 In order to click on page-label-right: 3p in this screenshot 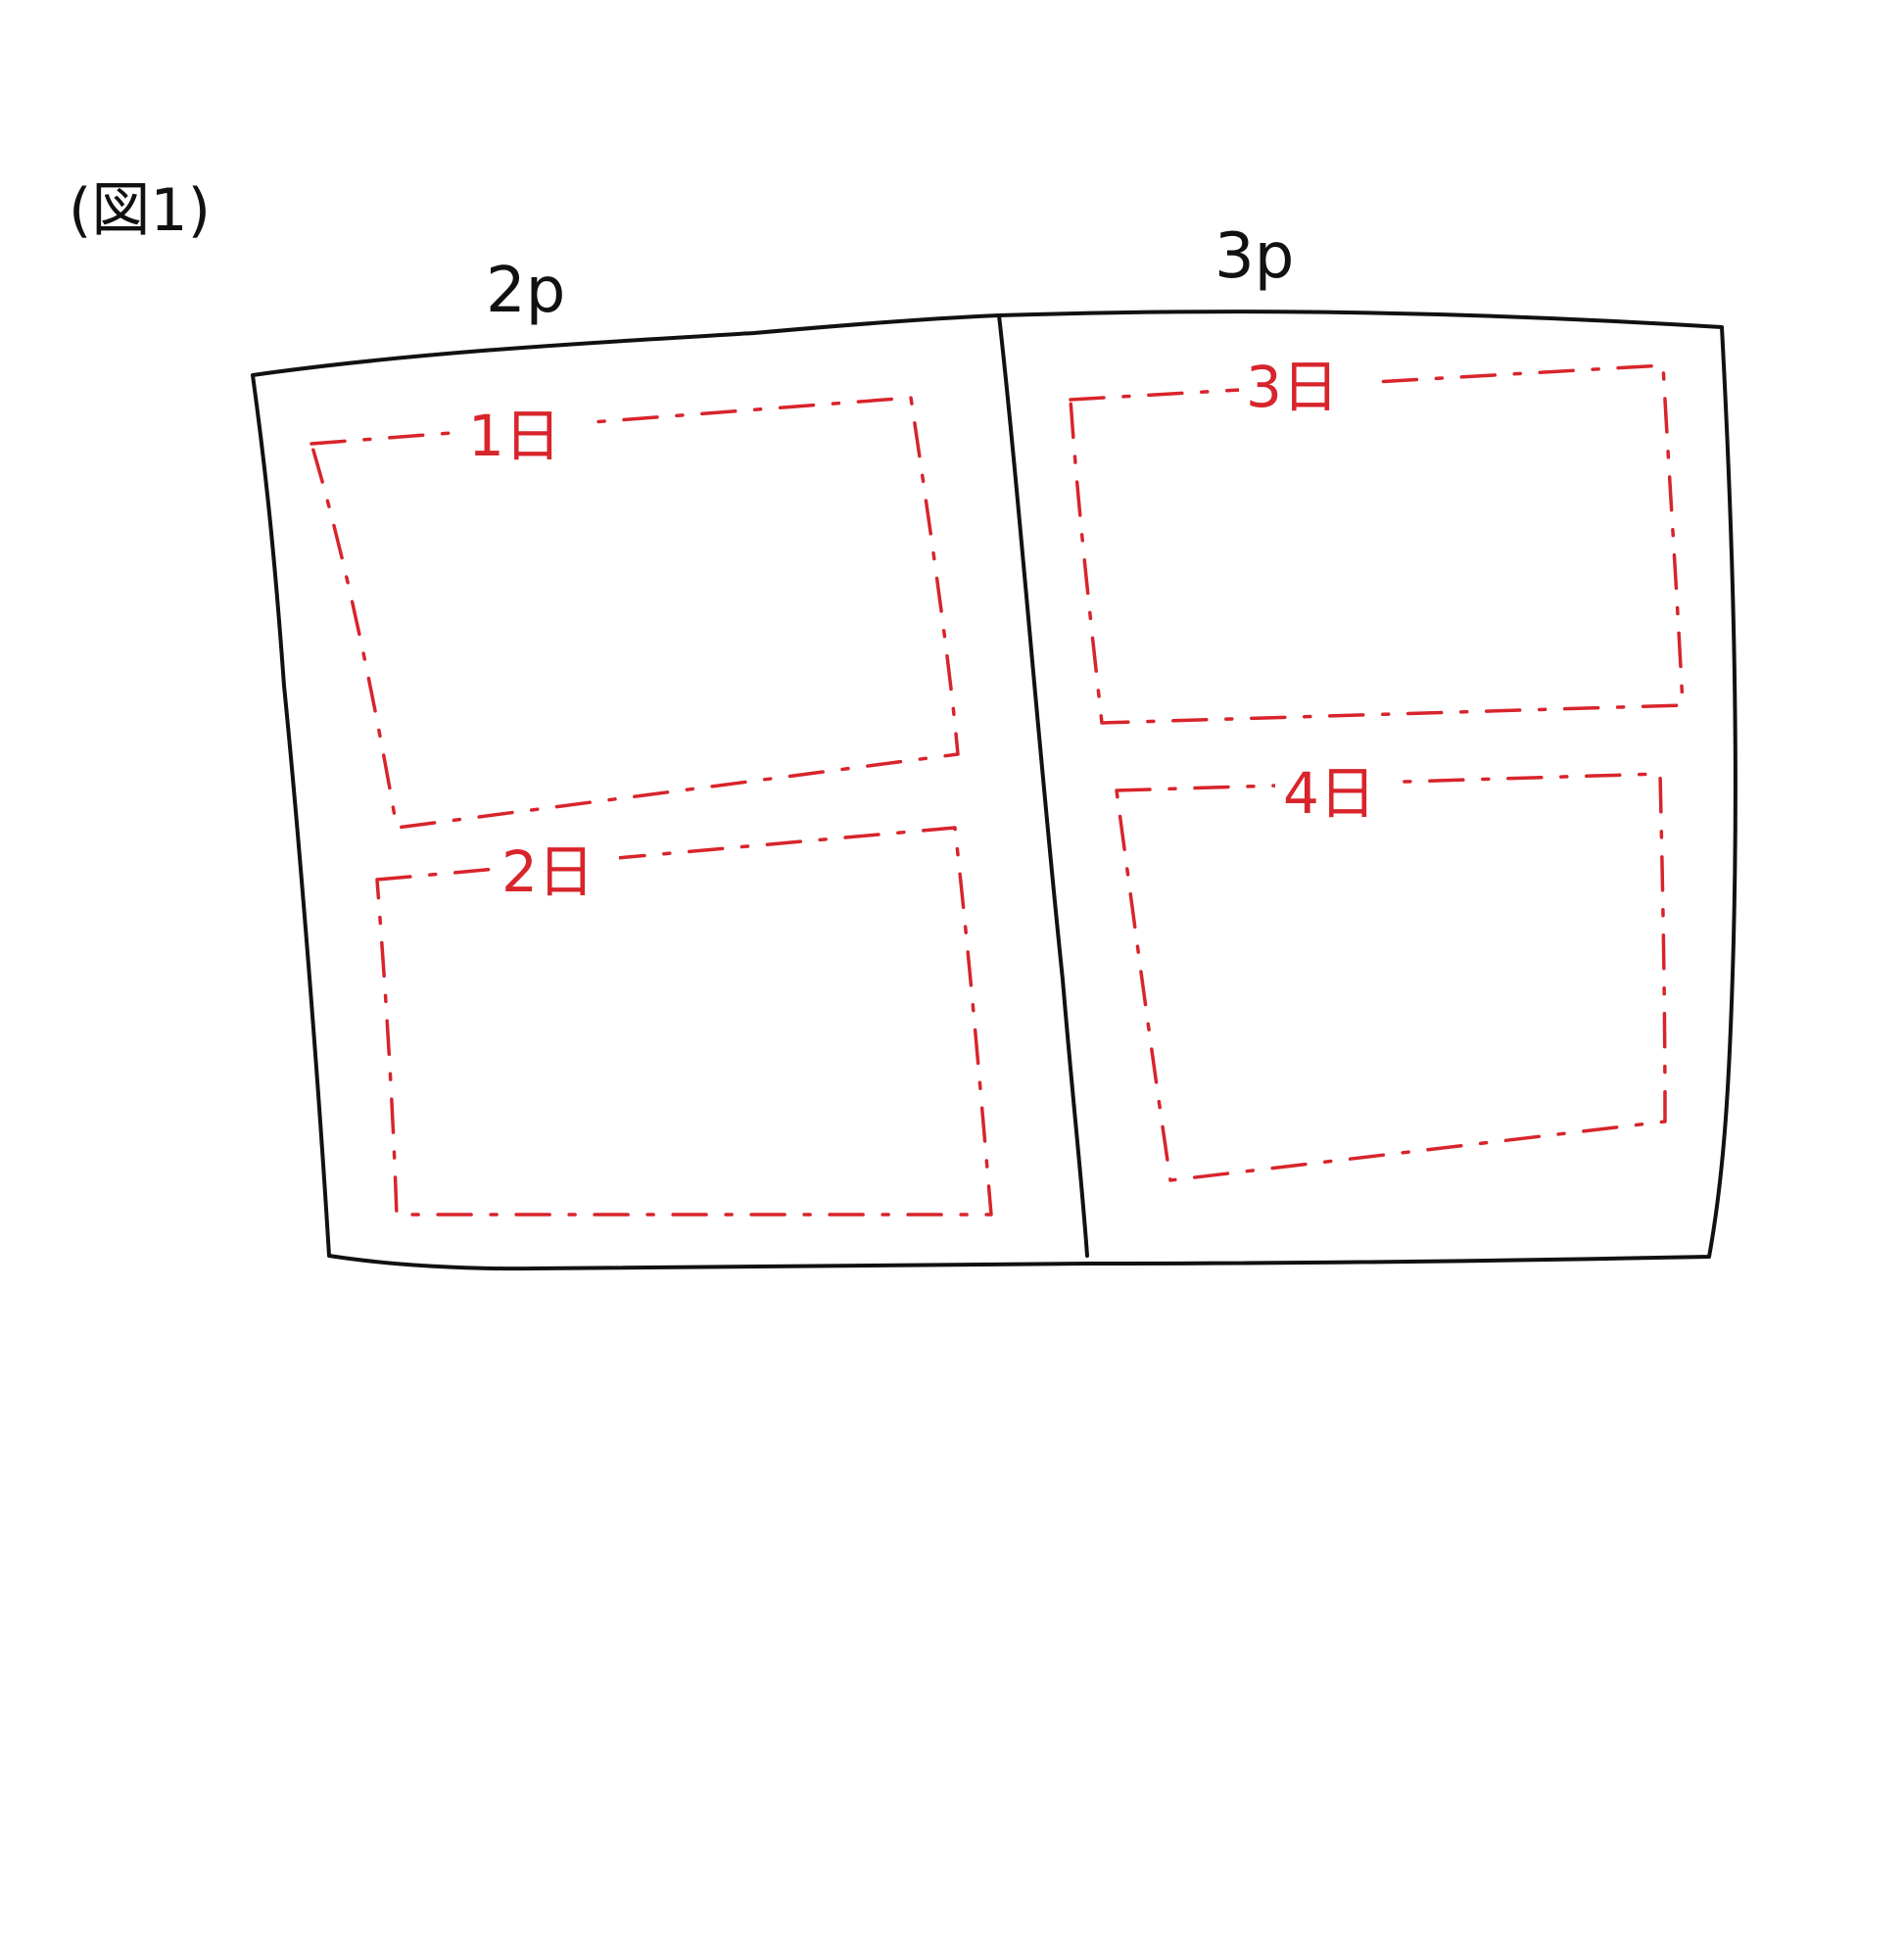, I will do `click(1254, 256)`.